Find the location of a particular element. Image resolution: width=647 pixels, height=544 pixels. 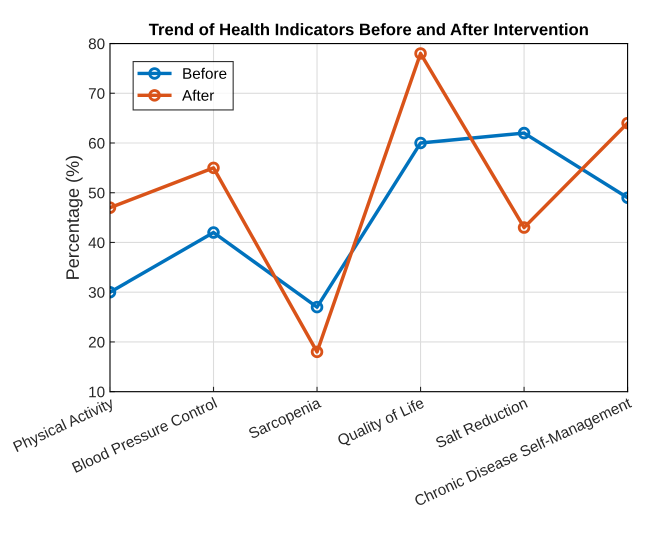

y-tick-label: 10 is located at coordinates (97, 392).